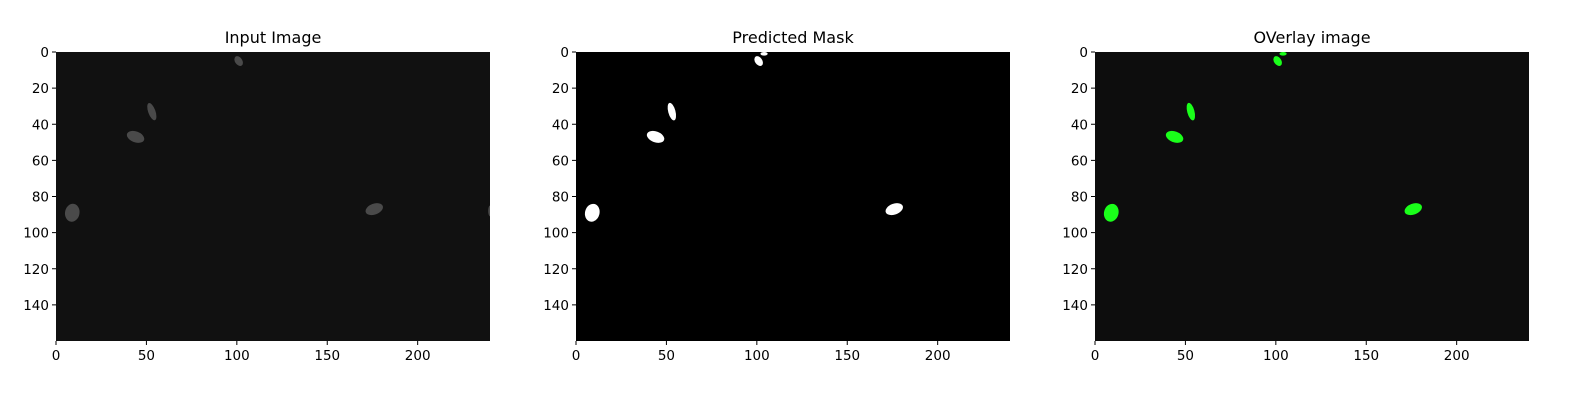 This screenshot has height=413, width=1585. Describe the element at coordinates (273, 37) in the screenshot. I see `subplot-title: Input Image` at that location.